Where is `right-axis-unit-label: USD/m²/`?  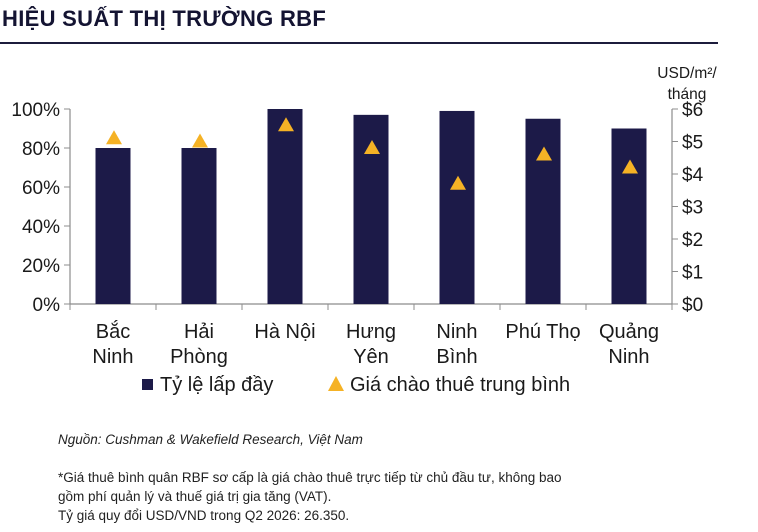 right-axis-unit-label: USD/m²/ is located at coordinates (687, 73).